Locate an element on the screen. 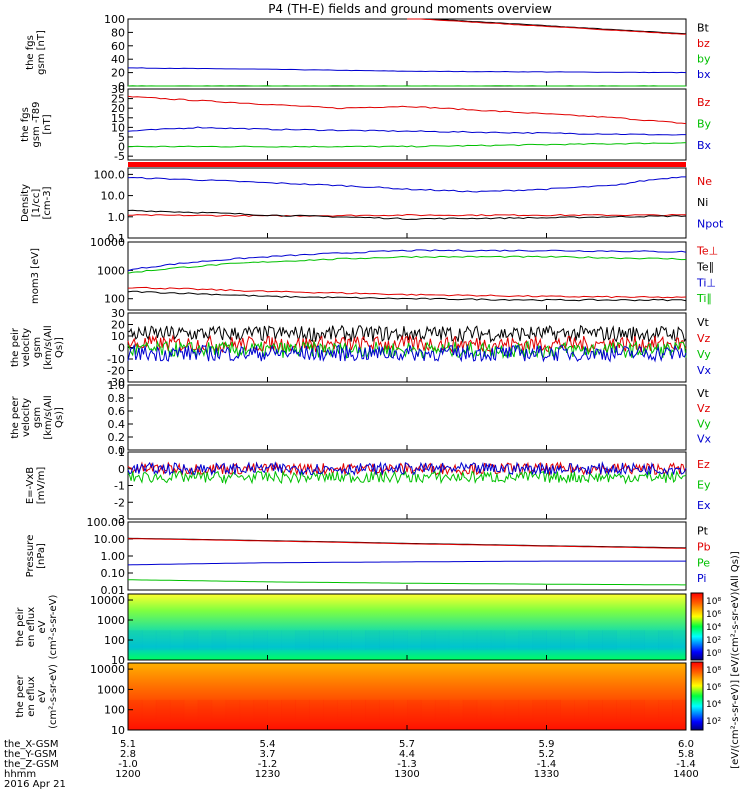  y-tick-label: 80 is located at coordinates (118, 32).